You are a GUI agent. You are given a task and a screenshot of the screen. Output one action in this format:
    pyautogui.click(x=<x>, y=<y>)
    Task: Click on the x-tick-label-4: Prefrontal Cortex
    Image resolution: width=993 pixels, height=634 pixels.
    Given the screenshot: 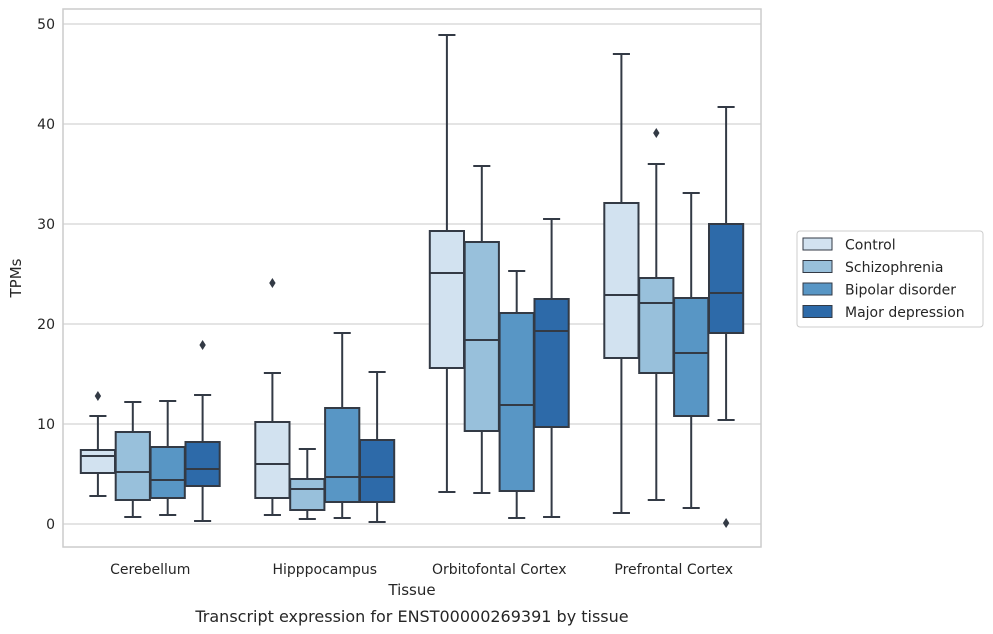 What is the action you would take?
    pyautogui.click(x=673, y=570)
    